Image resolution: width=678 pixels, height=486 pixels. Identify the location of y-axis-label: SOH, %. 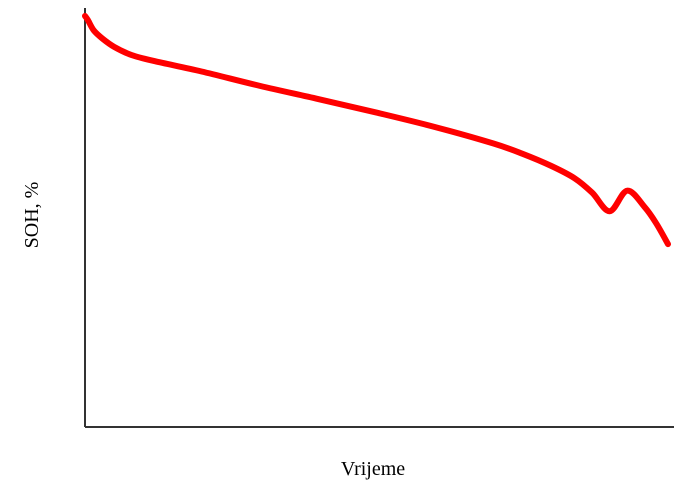
(32, 215).